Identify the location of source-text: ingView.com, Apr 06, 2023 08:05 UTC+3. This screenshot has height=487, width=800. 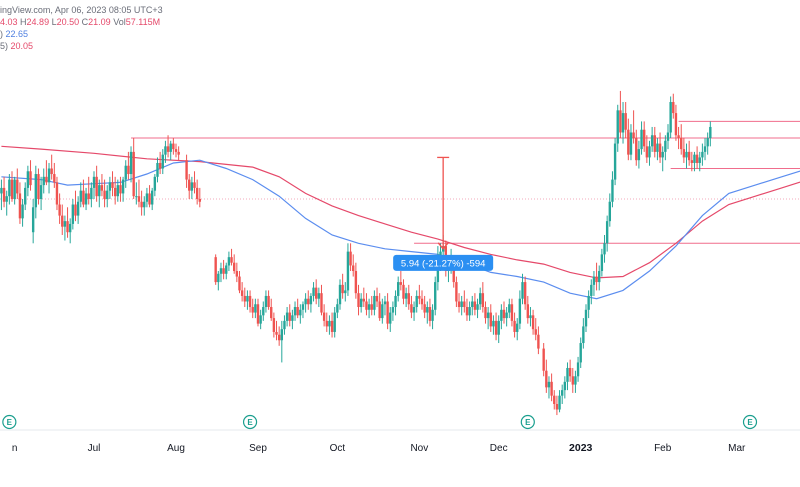
(81, 10).